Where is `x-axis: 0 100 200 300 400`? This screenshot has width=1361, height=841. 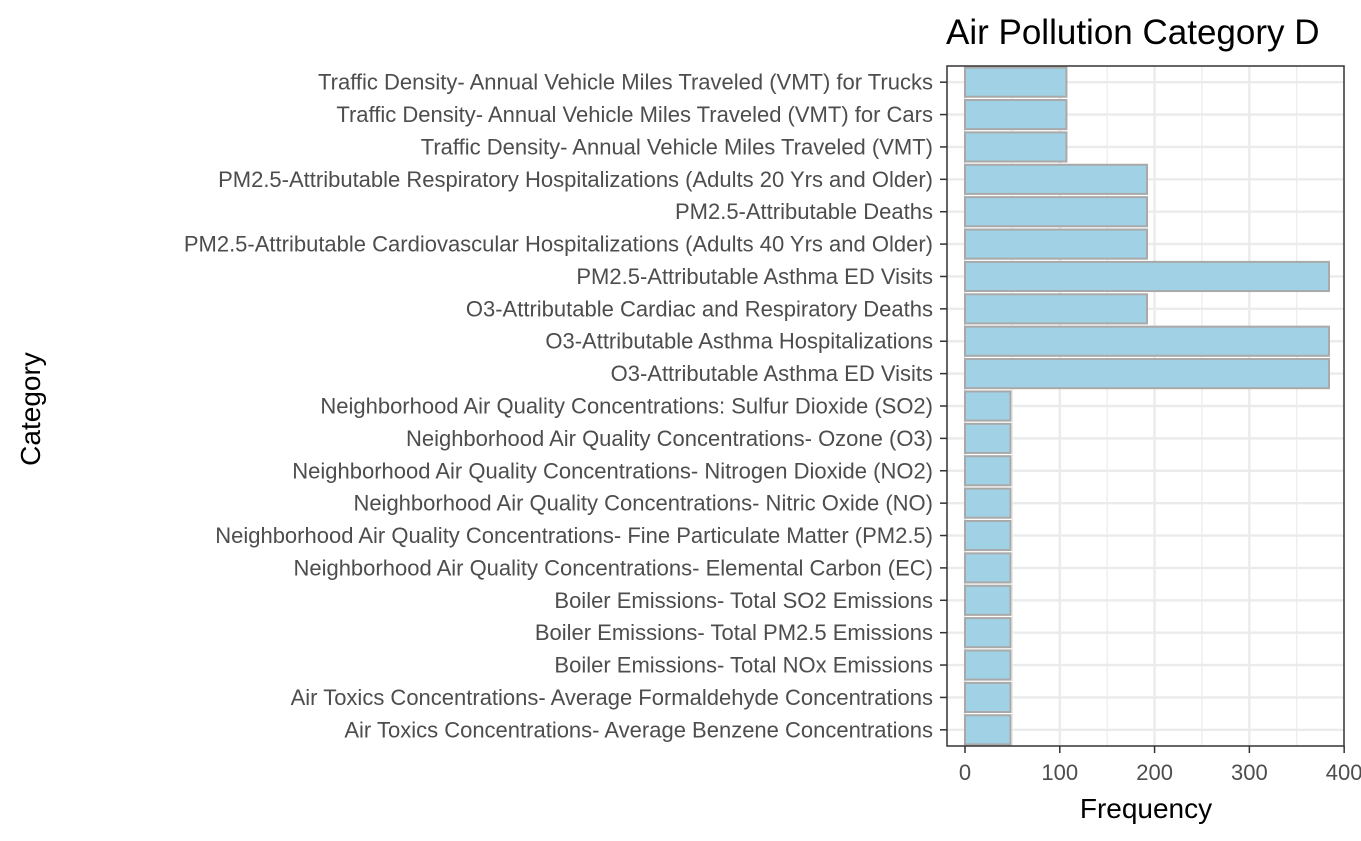 x-axis: 0 100 200 300 400 is located at coordinates (1160, 765).